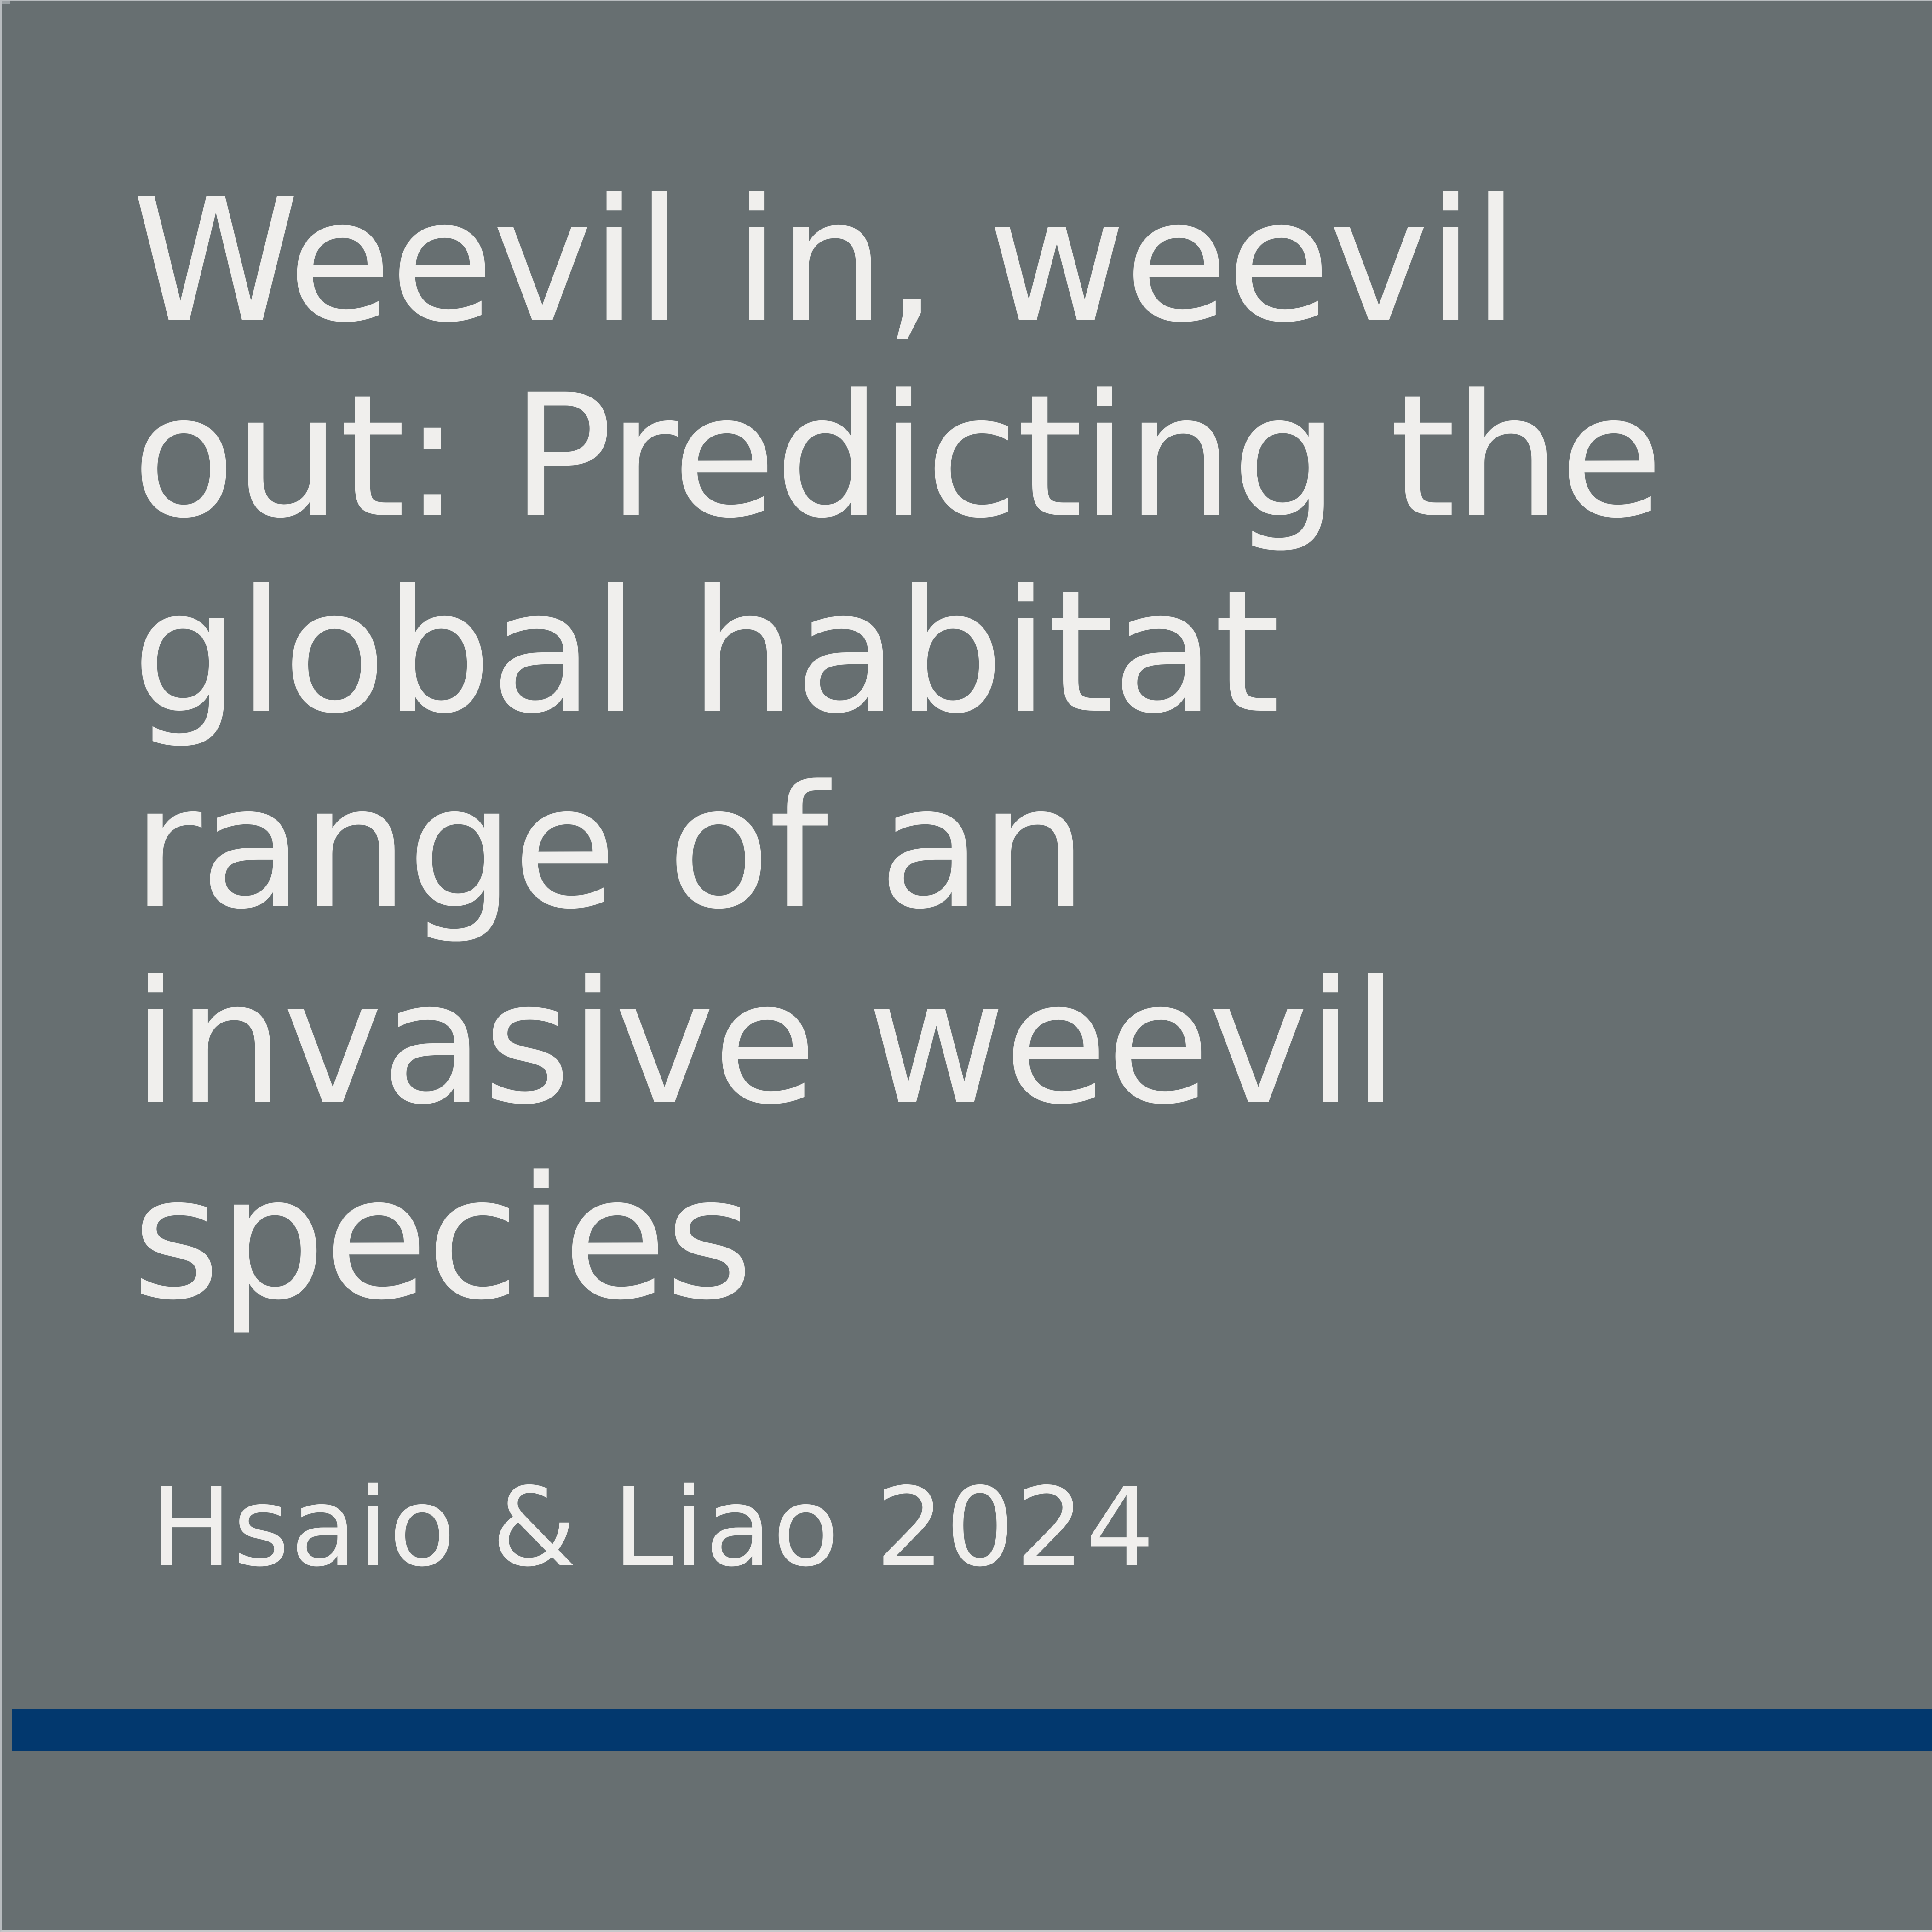  Describe the element at coordinates (972, 1730) in the screenshot. I see `accent-bar` at that location.